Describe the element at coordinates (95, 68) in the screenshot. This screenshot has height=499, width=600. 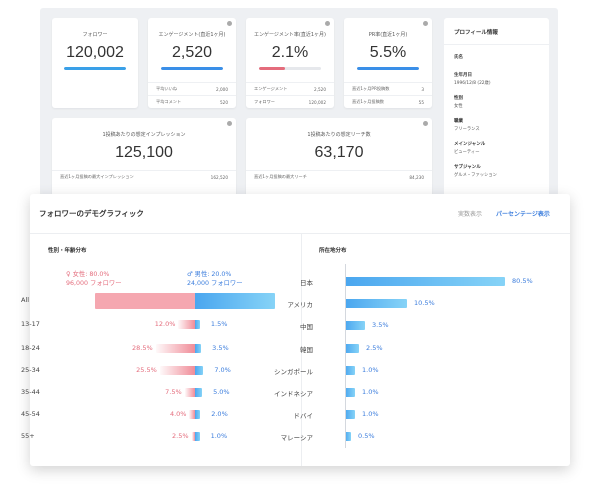
I see `followers-progress-bar` at that location.